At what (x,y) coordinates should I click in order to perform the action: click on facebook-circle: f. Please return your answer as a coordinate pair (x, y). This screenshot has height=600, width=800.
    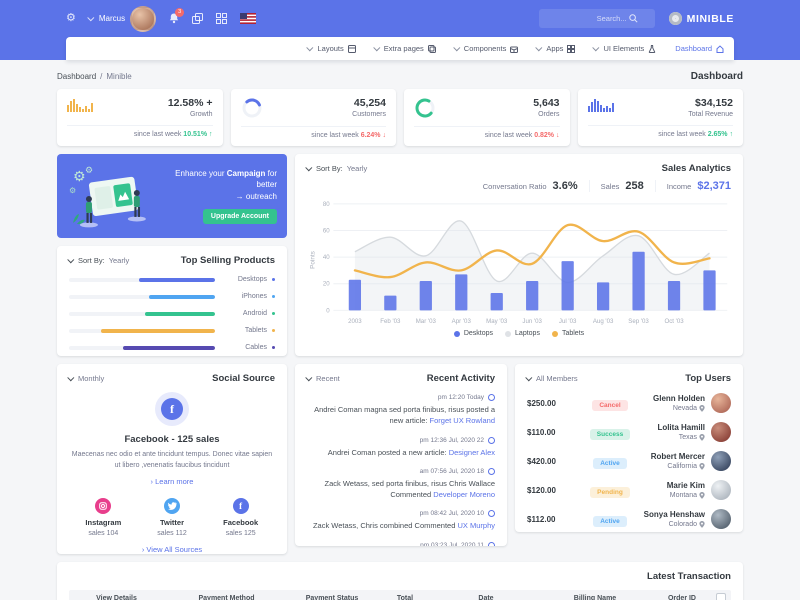
    Looking at the image, I should click on (172, 409).